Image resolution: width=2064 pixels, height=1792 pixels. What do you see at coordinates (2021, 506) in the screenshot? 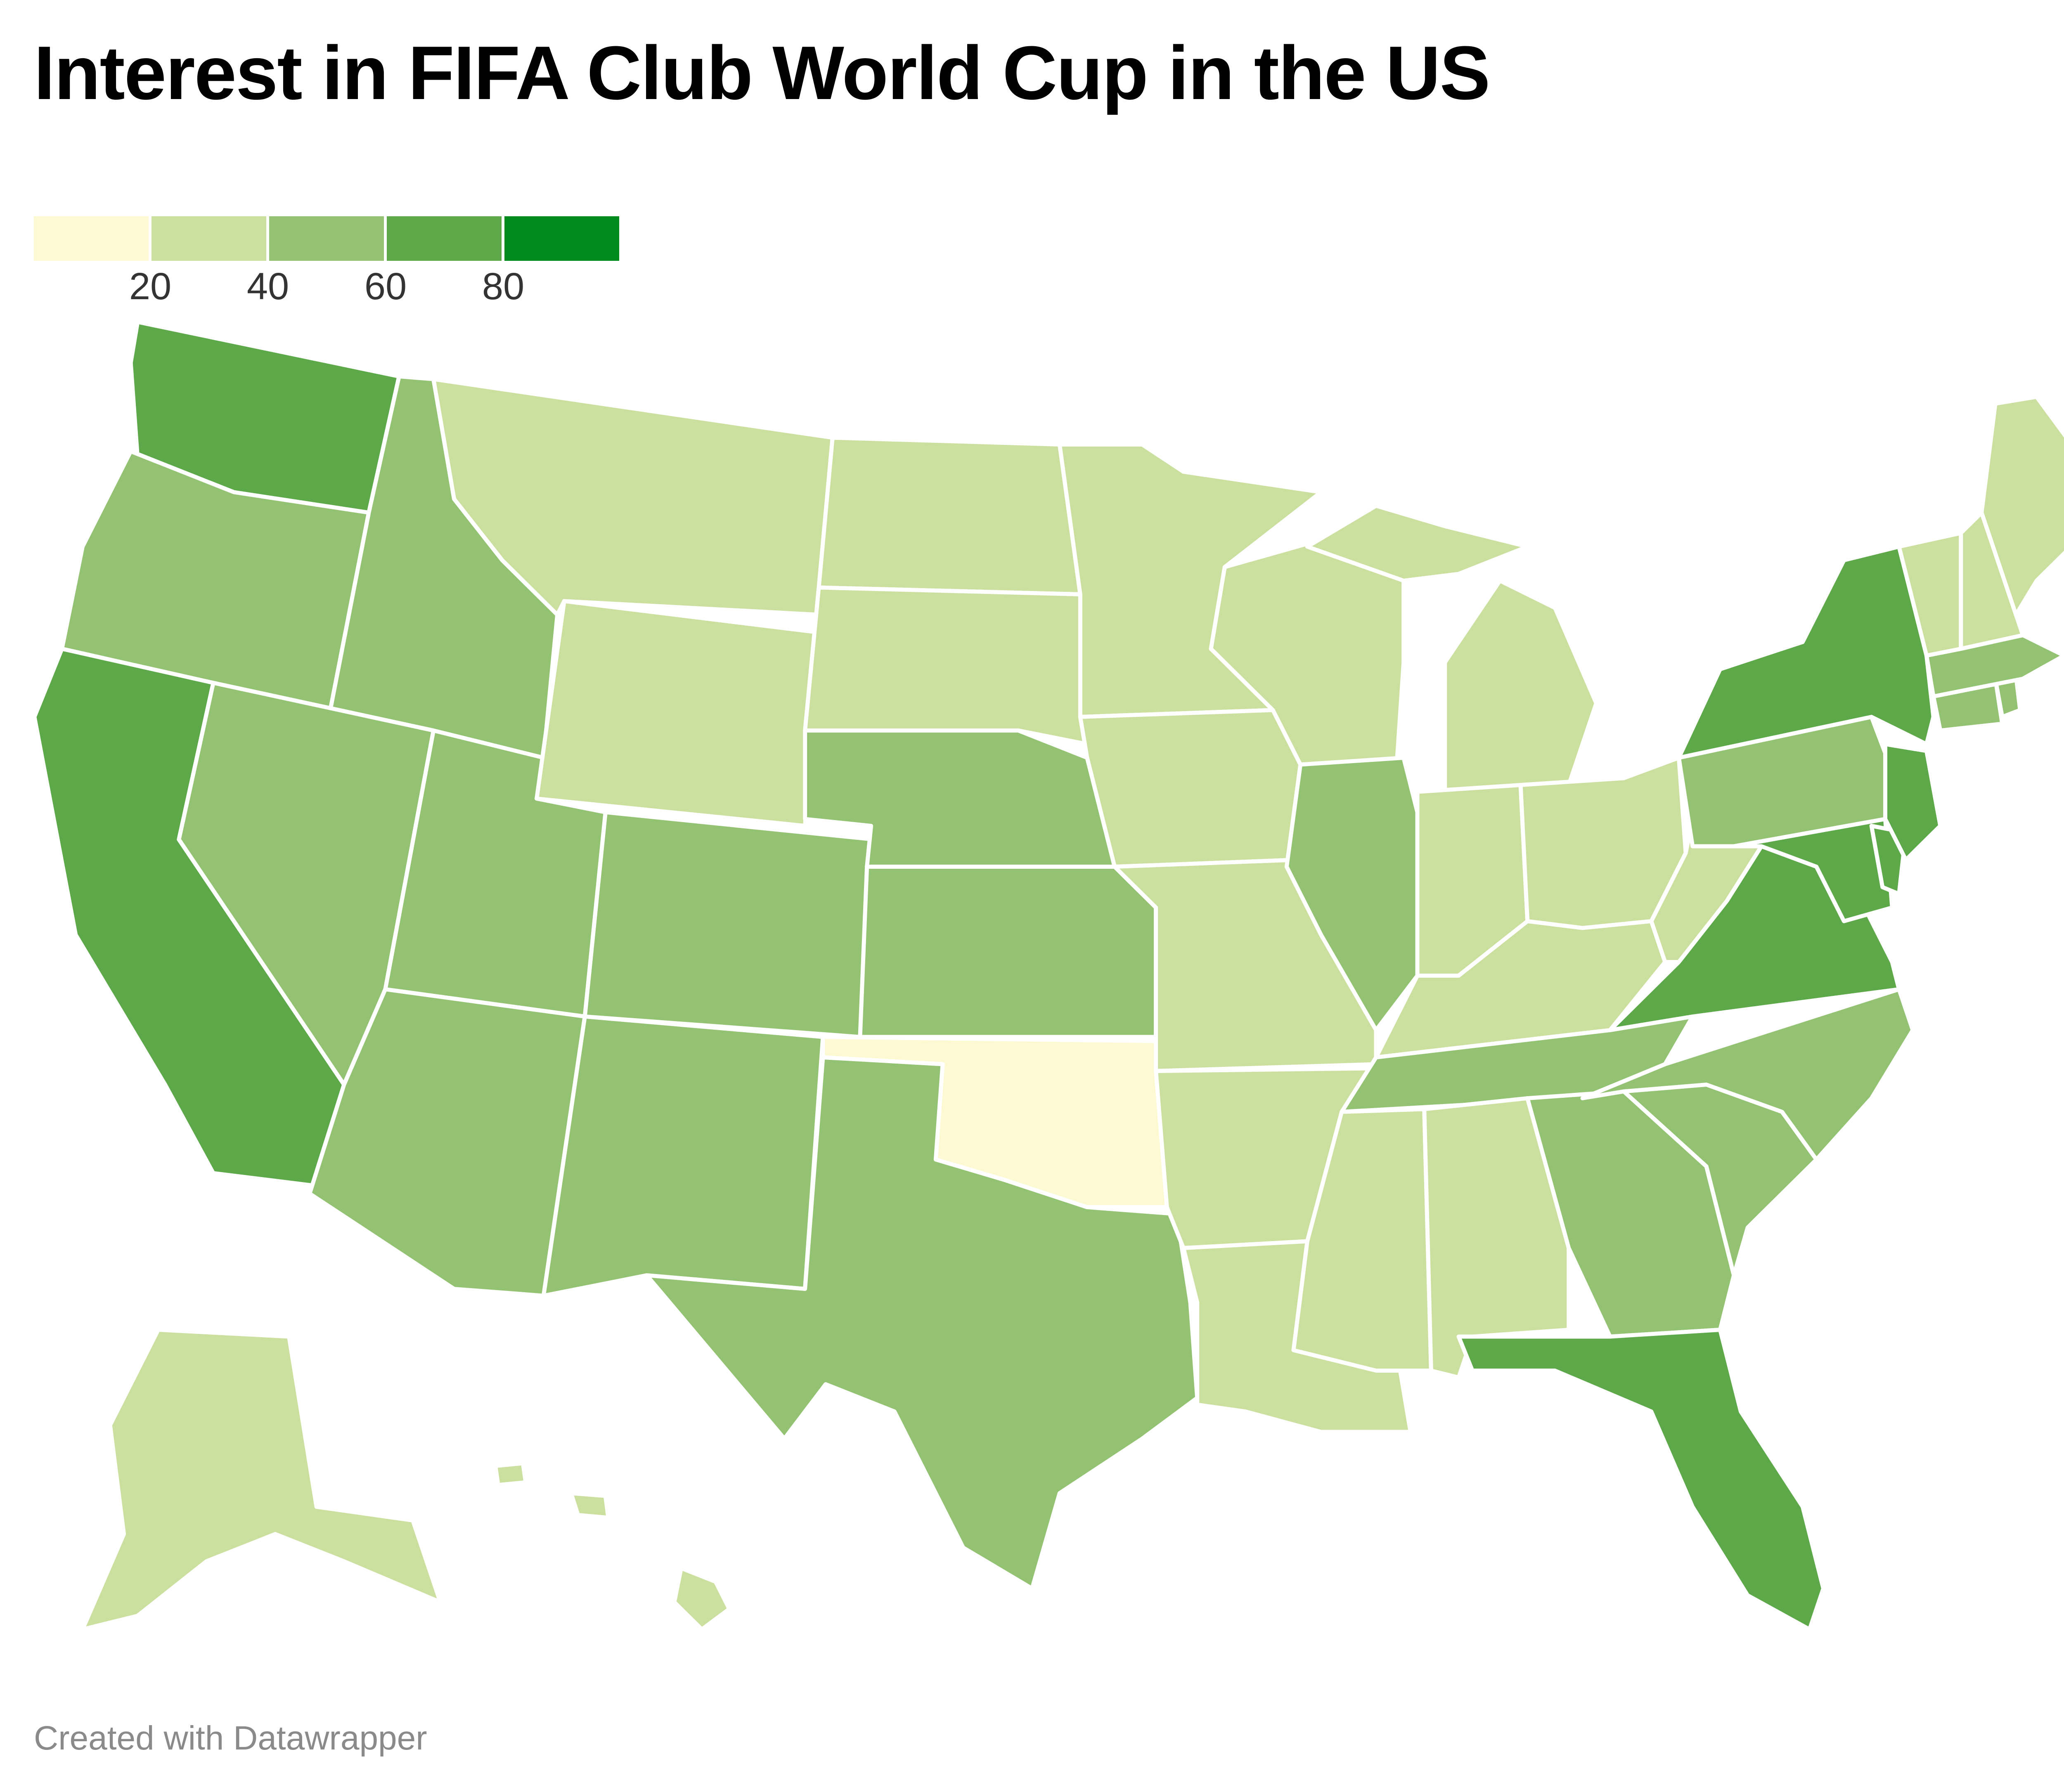
I see `state-maine` at bounding box center [2021, 506].